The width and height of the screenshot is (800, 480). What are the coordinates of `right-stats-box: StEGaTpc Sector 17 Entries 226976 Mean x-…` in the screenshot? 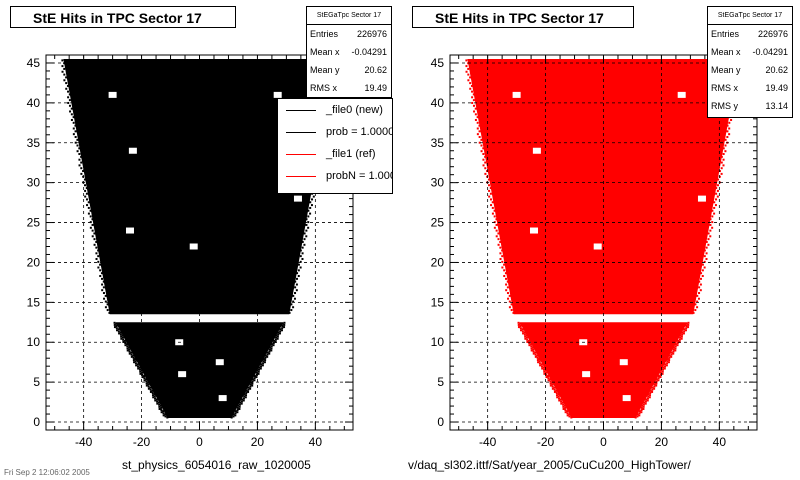 It's located at (750, 62).